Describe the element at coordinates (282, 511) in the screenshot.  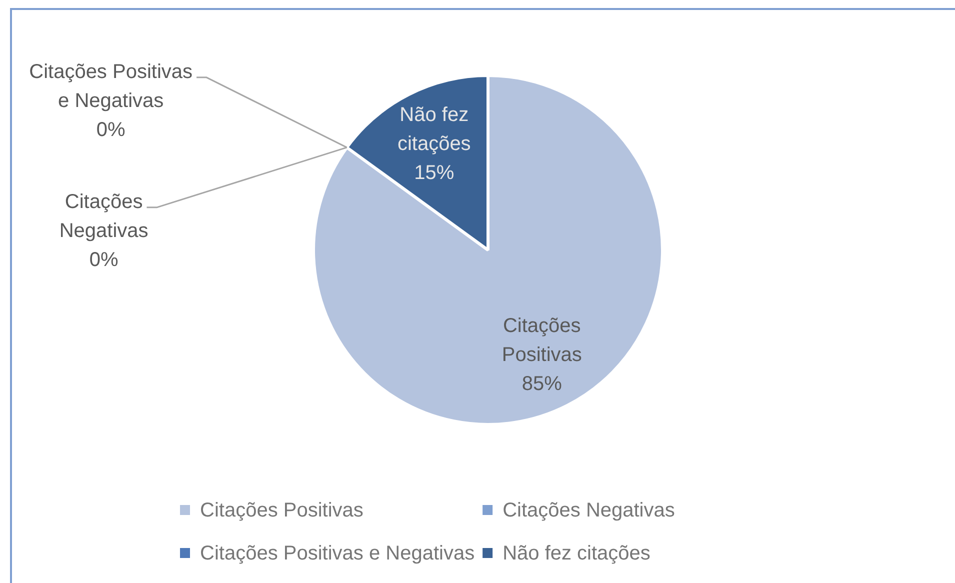
I see `legend-label: Citações Positivas` at that location.